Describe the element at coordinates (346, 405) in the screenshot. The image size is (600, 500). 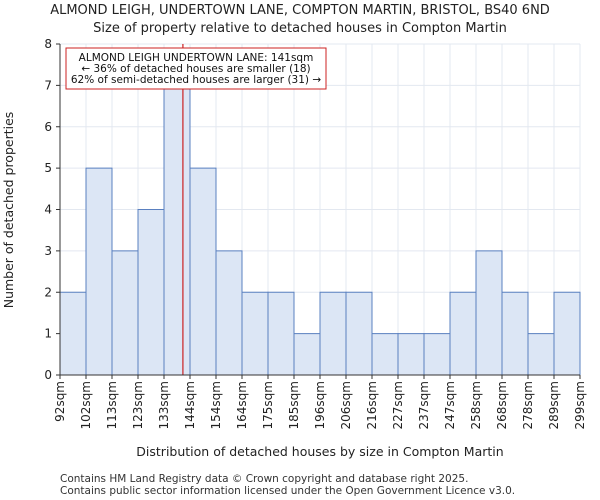
I see `x-tick-label: 206sqm` at that location.